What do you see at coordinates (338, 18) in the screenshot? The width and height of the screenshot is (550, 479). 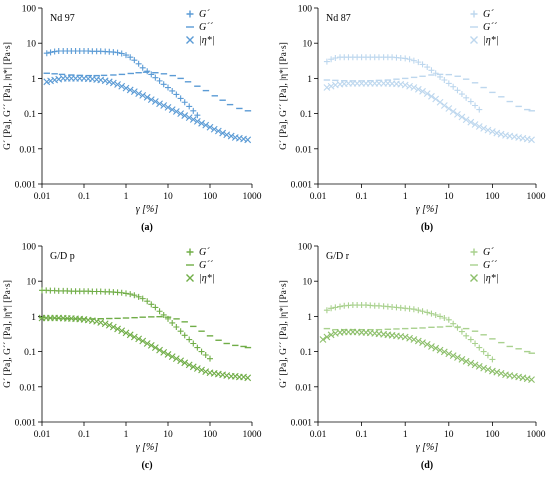 I see `sample-annotation: Nd 87` at bounding box center [338, 18].